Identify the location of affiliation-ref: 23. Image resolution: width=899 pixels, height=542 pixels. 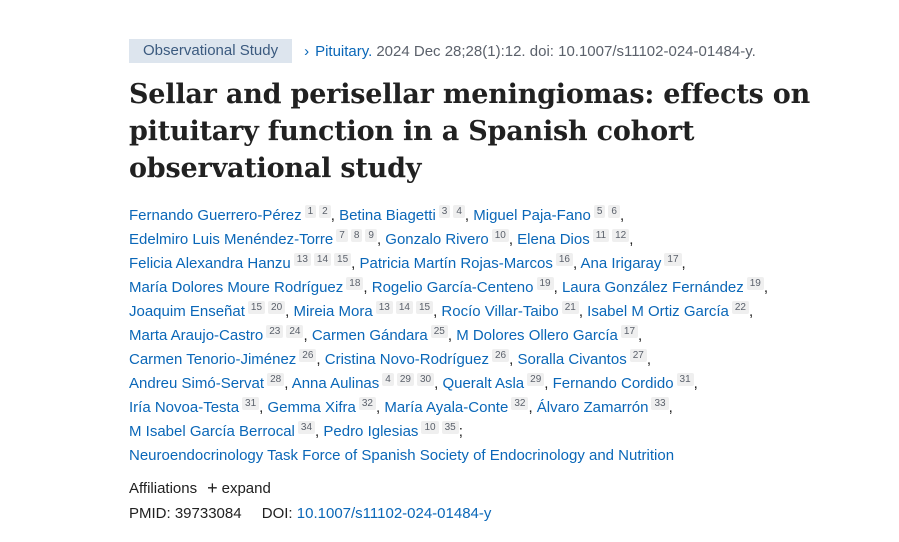
(275, 331).